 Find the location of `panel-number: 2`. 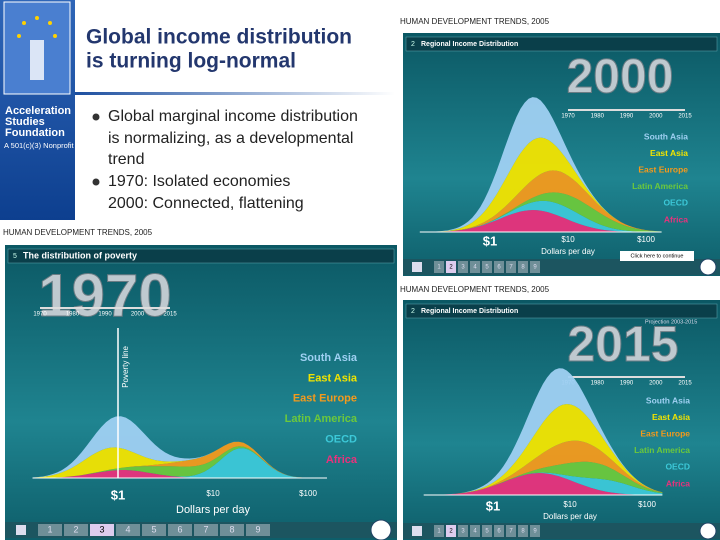

panel-number: 2 is located at coordinates (413, 44).